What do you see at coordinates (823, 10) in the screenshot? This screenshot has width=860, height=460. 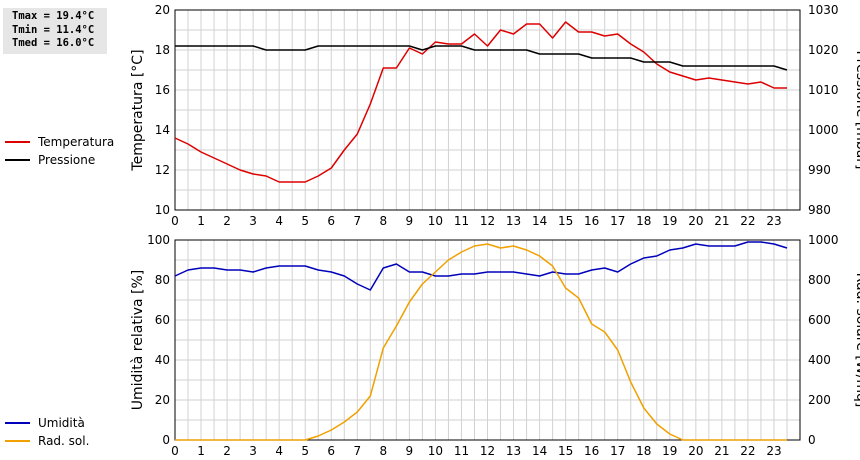 I see `top-y2-tick-label: 1030` at bounding box center [823, 10].